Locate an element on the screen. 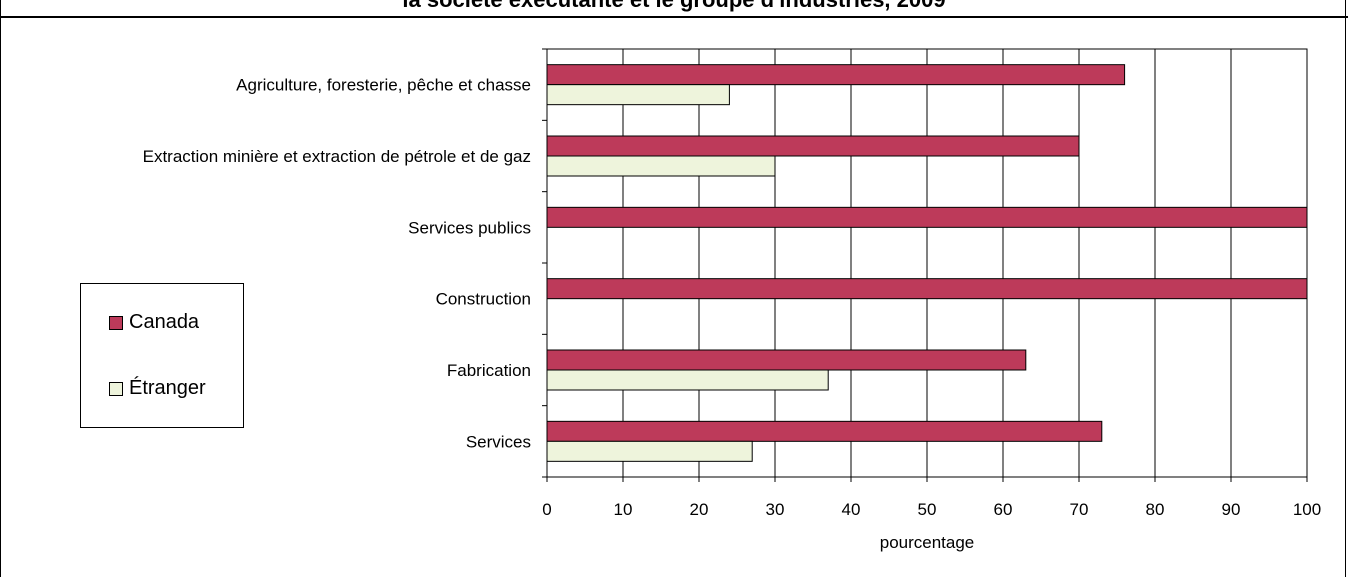 This screenshot has width=1348, height=577. legend-swatch-canada is located at coordinates (116, 322).